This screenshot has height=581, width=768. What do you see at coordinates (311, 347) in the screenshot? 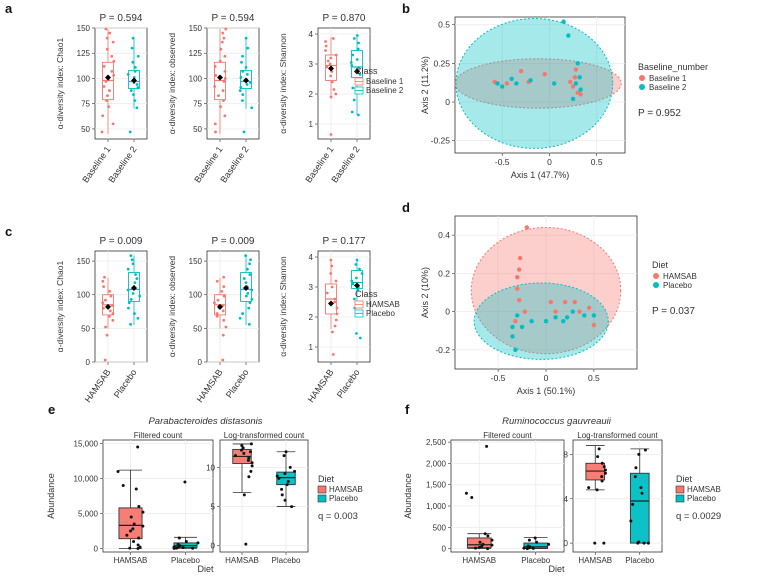
I see `y-tick-label: 1` at bounding box center [311, 347].